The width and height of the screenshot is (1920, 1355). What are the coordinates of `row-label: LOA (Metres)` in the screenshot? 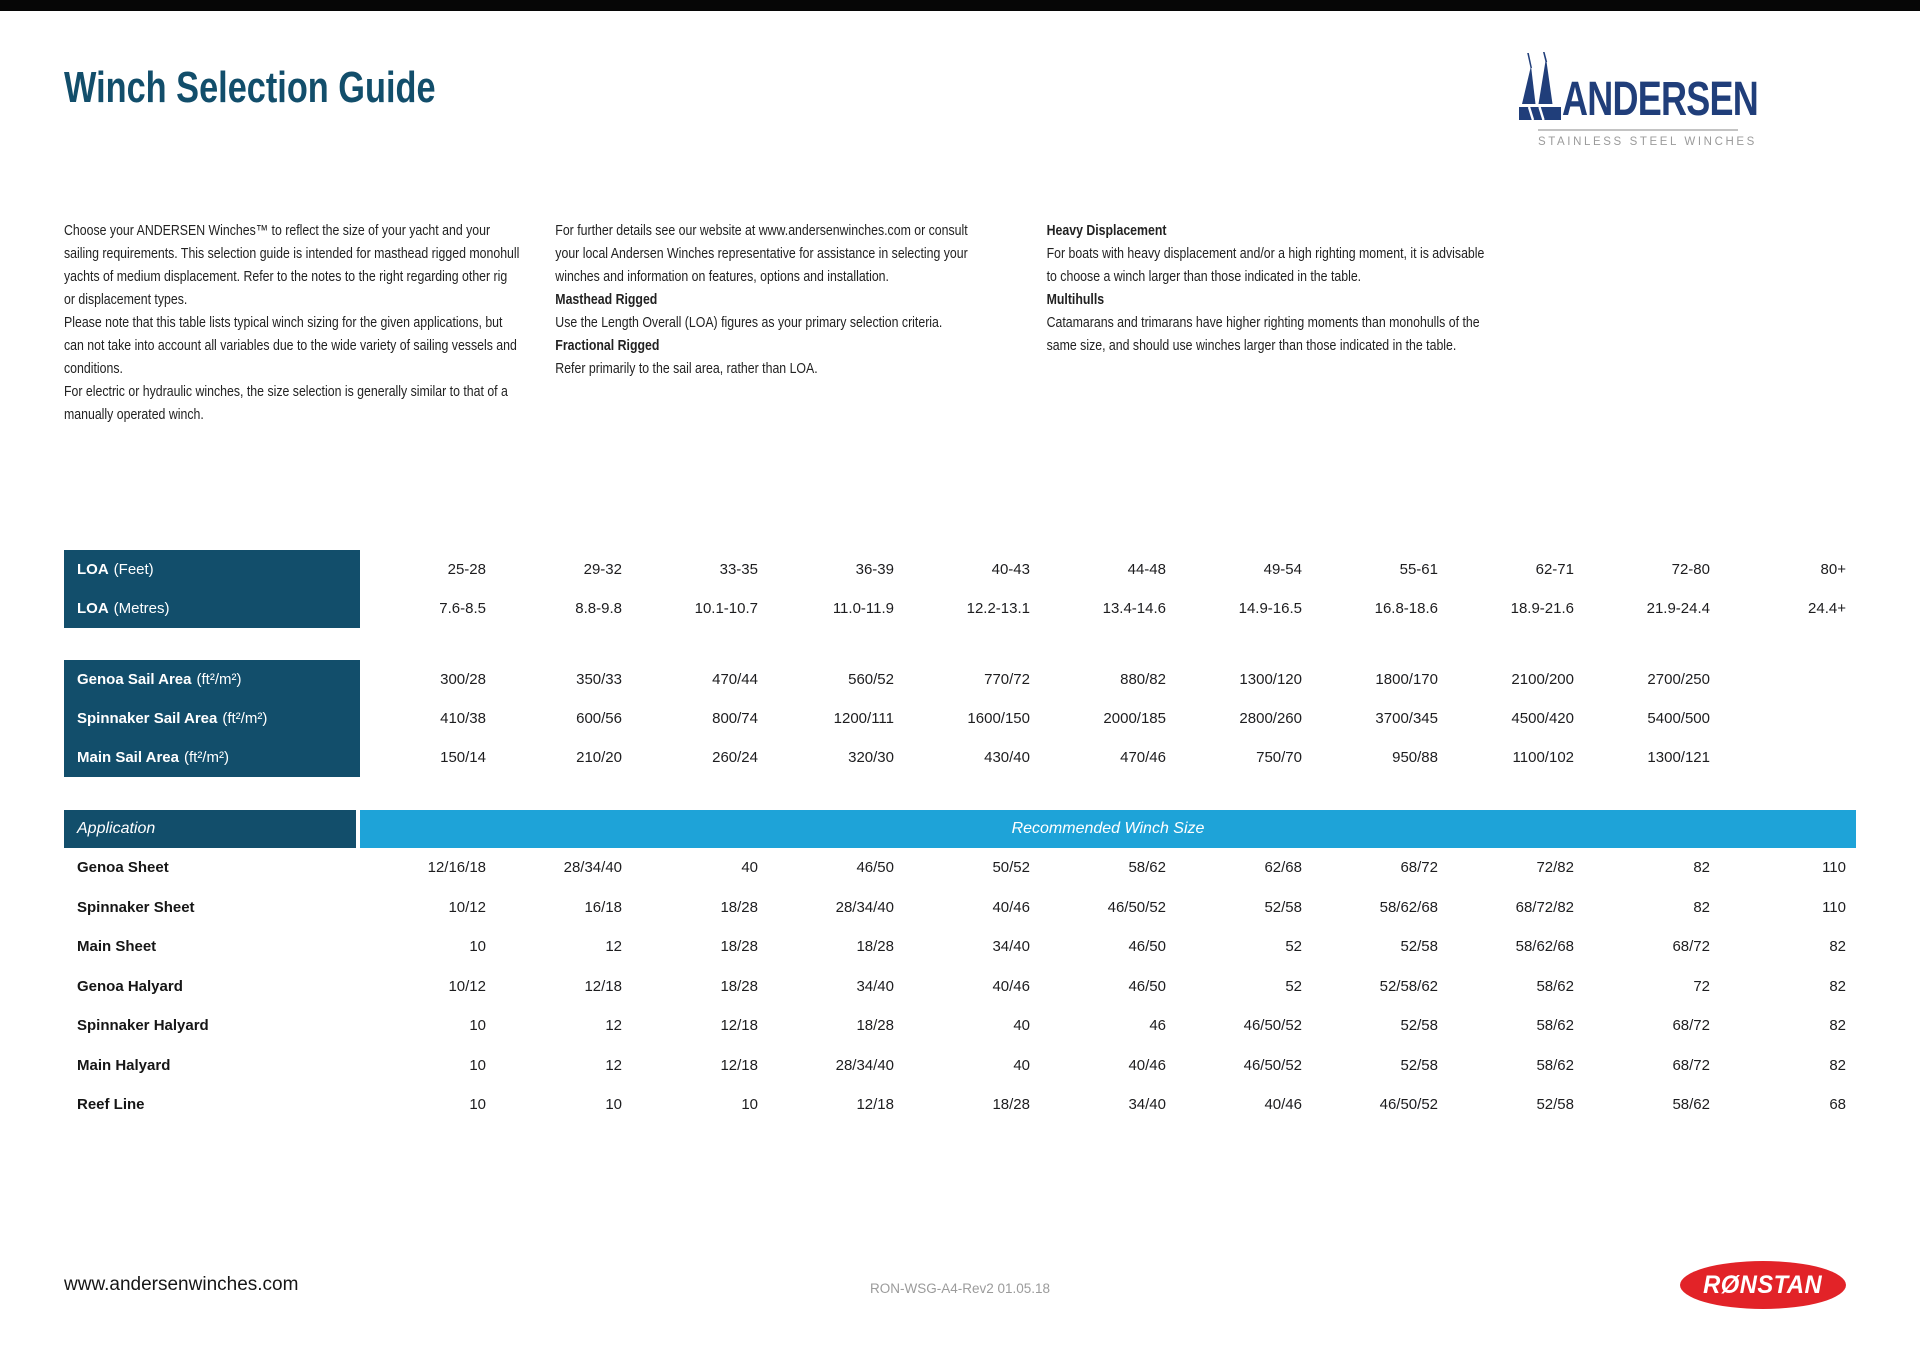 It's located at (212, 608).